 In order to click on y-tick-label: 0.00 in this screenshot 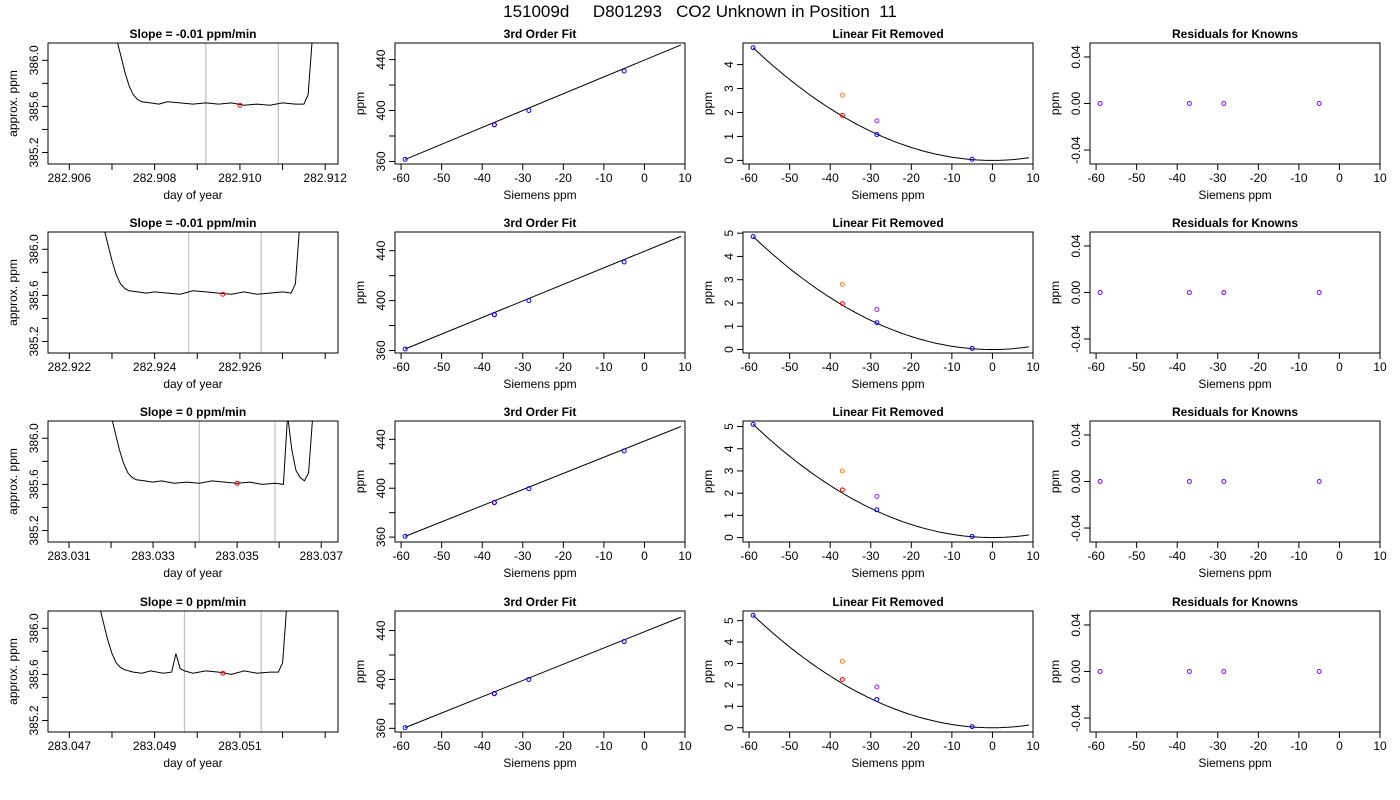, I will do `click(1076, 481)`.